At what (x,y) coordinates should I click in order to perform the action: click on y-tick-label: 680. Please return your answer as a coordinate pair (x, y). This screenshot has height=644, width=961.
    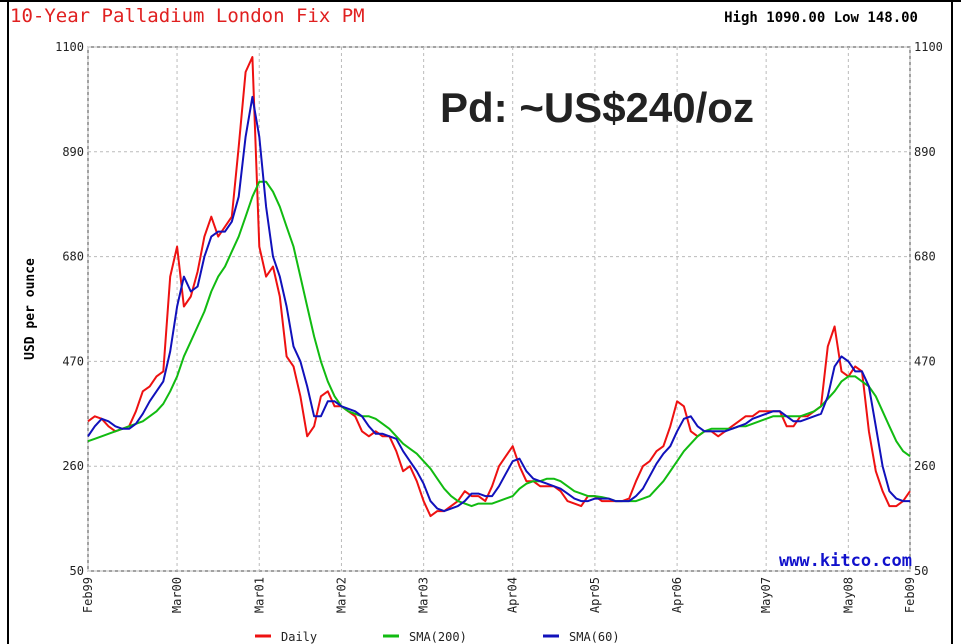
    Looking at the image, I should click on (73, 257).